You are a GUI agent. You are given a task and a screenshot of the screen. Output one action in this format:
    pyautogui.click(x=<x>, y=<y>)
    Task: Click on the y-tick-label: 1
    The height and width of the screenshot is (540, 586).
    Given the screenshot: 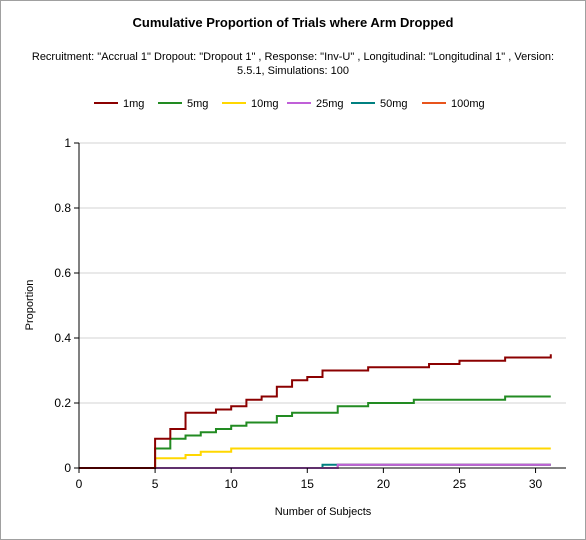 What is the action you would take?
    pyautogui.click(x=67, y=143)
    